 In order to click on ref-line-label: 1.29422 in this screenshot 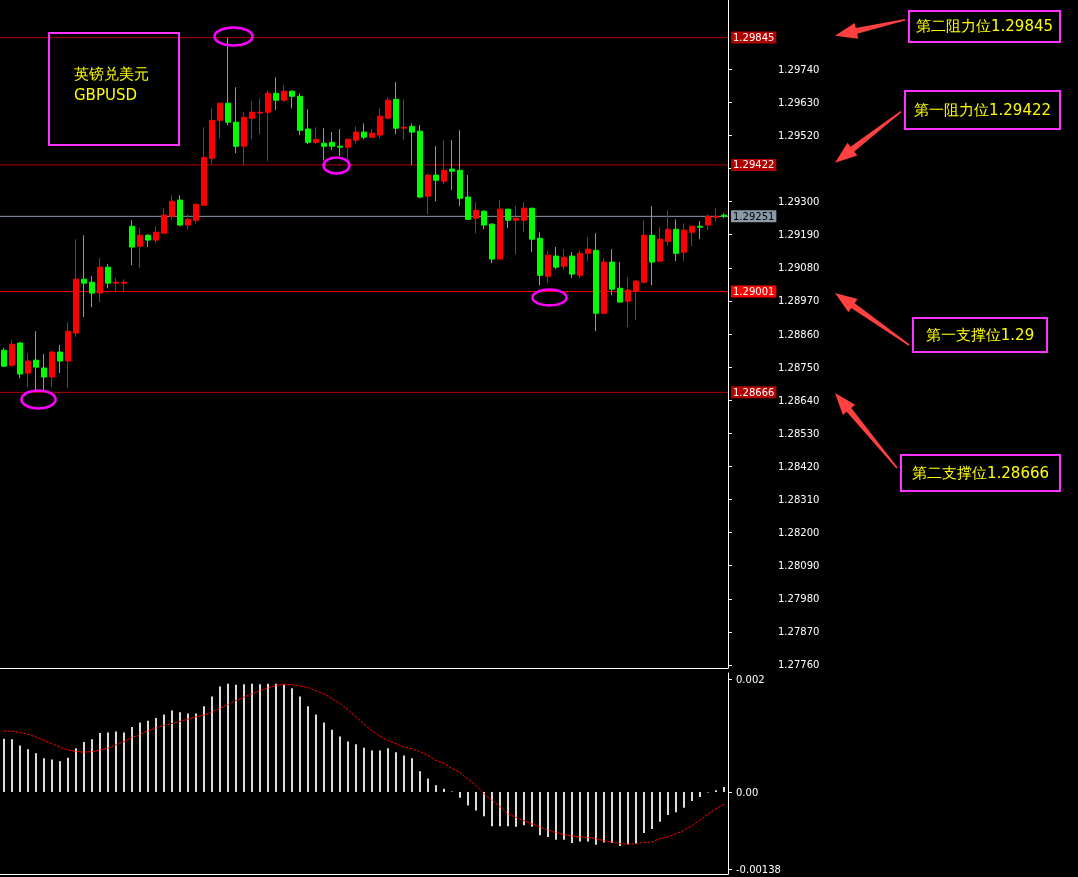, I will do `click(754, 165)`.